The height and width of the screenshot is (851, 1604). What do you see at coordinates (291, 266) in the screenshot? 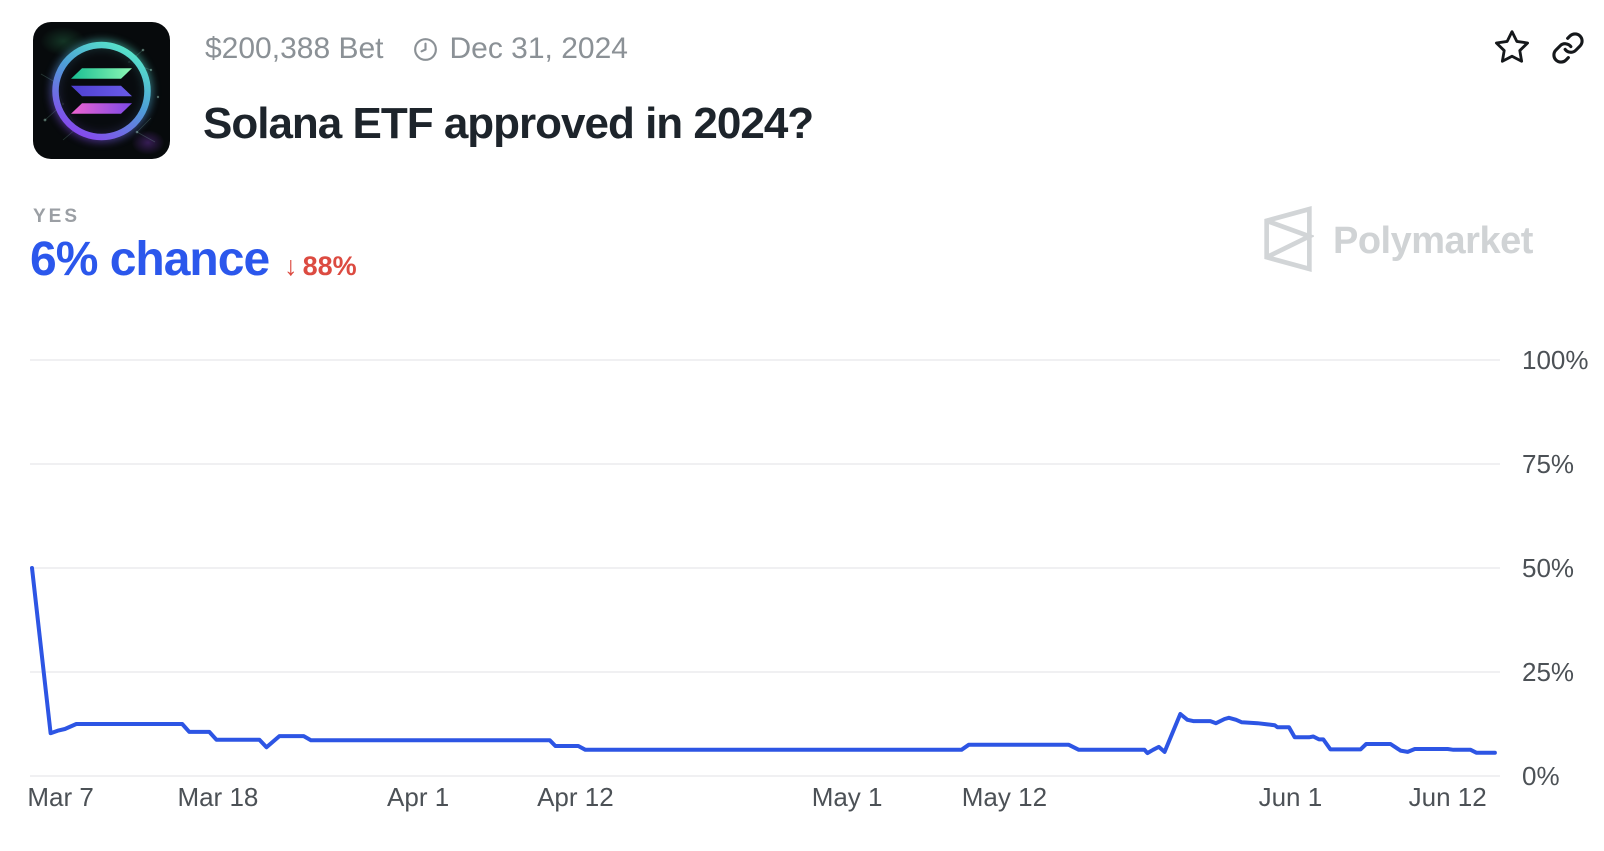
I see `down-arrow-icon: ↓` at bounding box center [291, 266].